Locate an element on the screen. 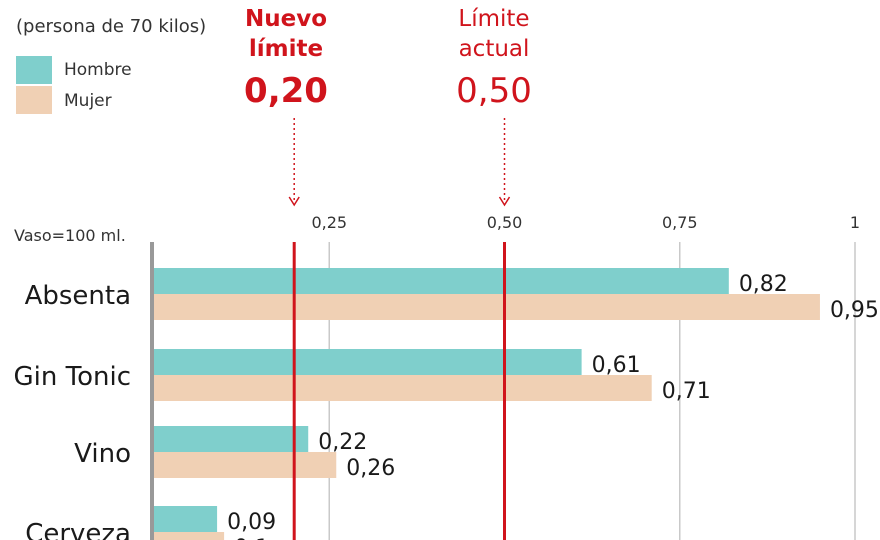 The image size is (880, 540). data-label: 0,1 is located at coordinates (251, 538).